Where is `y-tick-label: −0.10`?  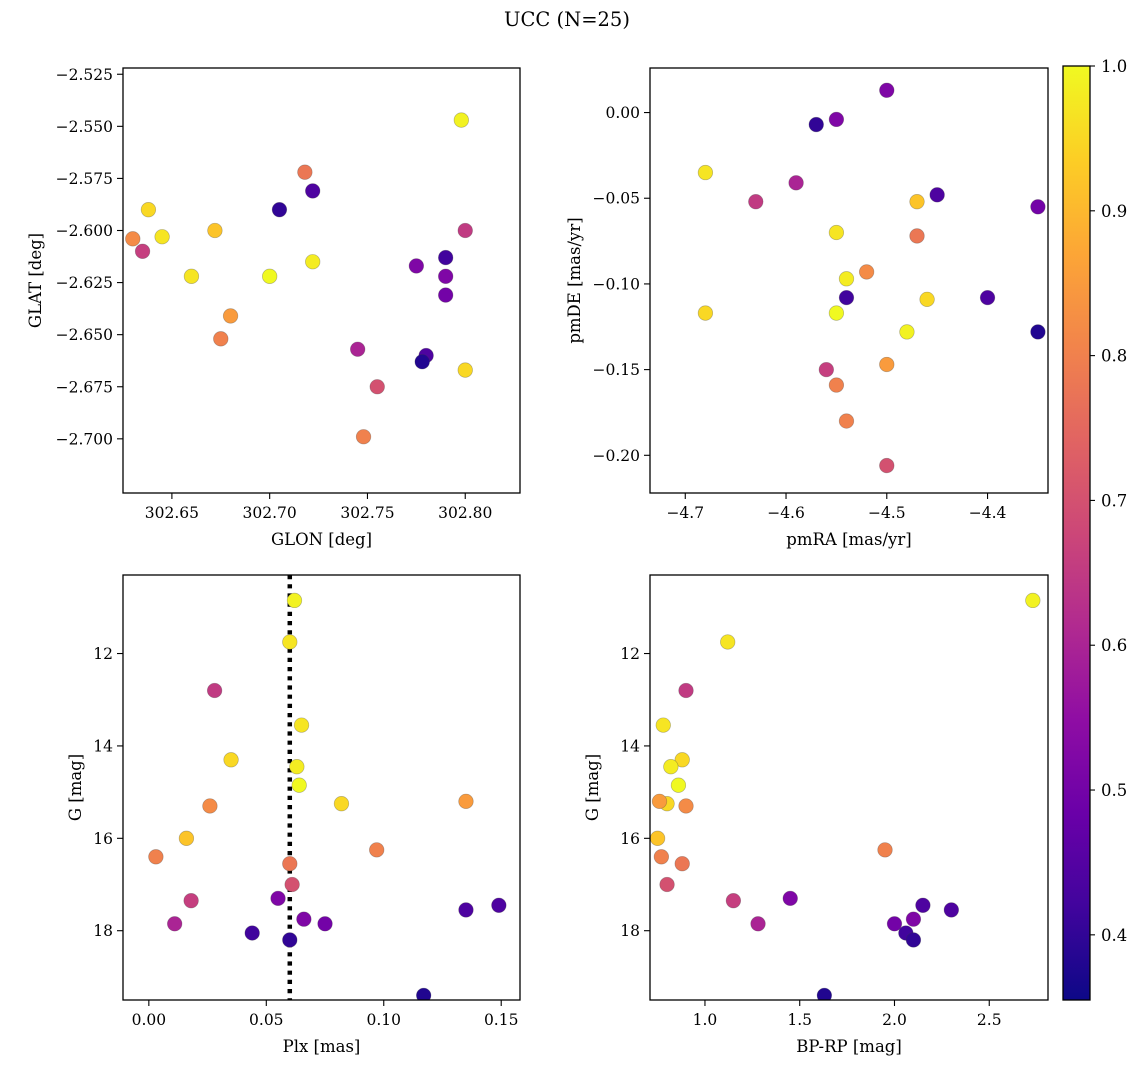
y-tick-label: −0.10 is located at coordinates (617, 284).